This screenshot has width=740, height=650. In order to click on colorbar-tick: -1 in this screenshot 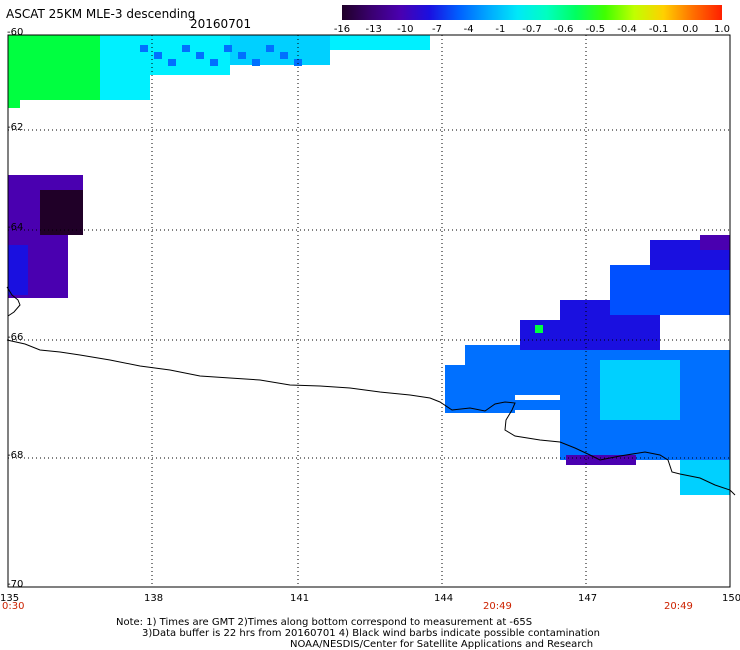, I will do `click(500, 29)`.